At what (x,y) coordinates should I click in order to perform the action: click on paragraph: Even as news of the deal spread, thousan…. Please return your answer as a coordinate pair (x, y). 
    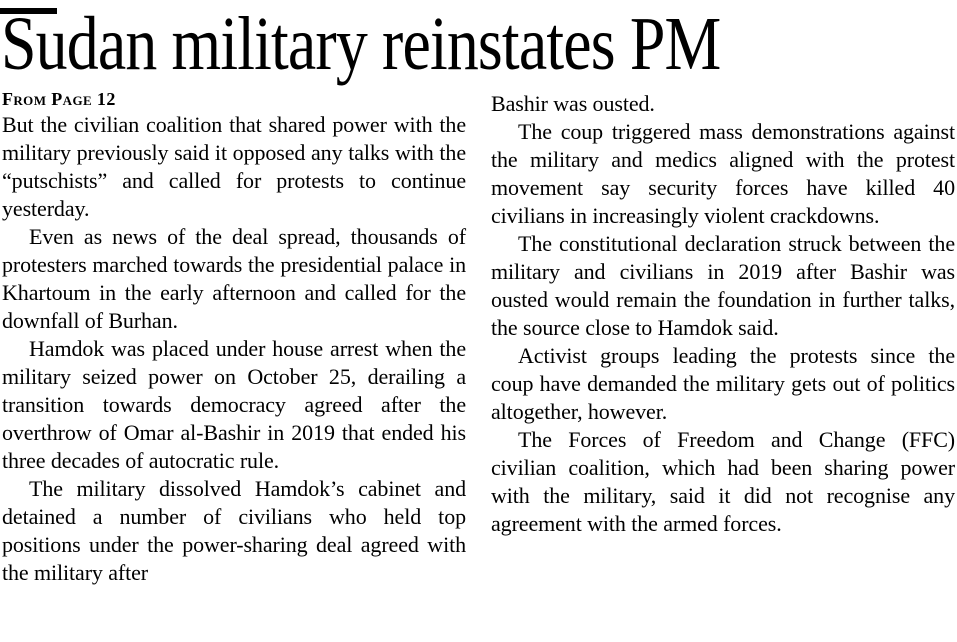
    Looking at the image, I should click on (234, 278).